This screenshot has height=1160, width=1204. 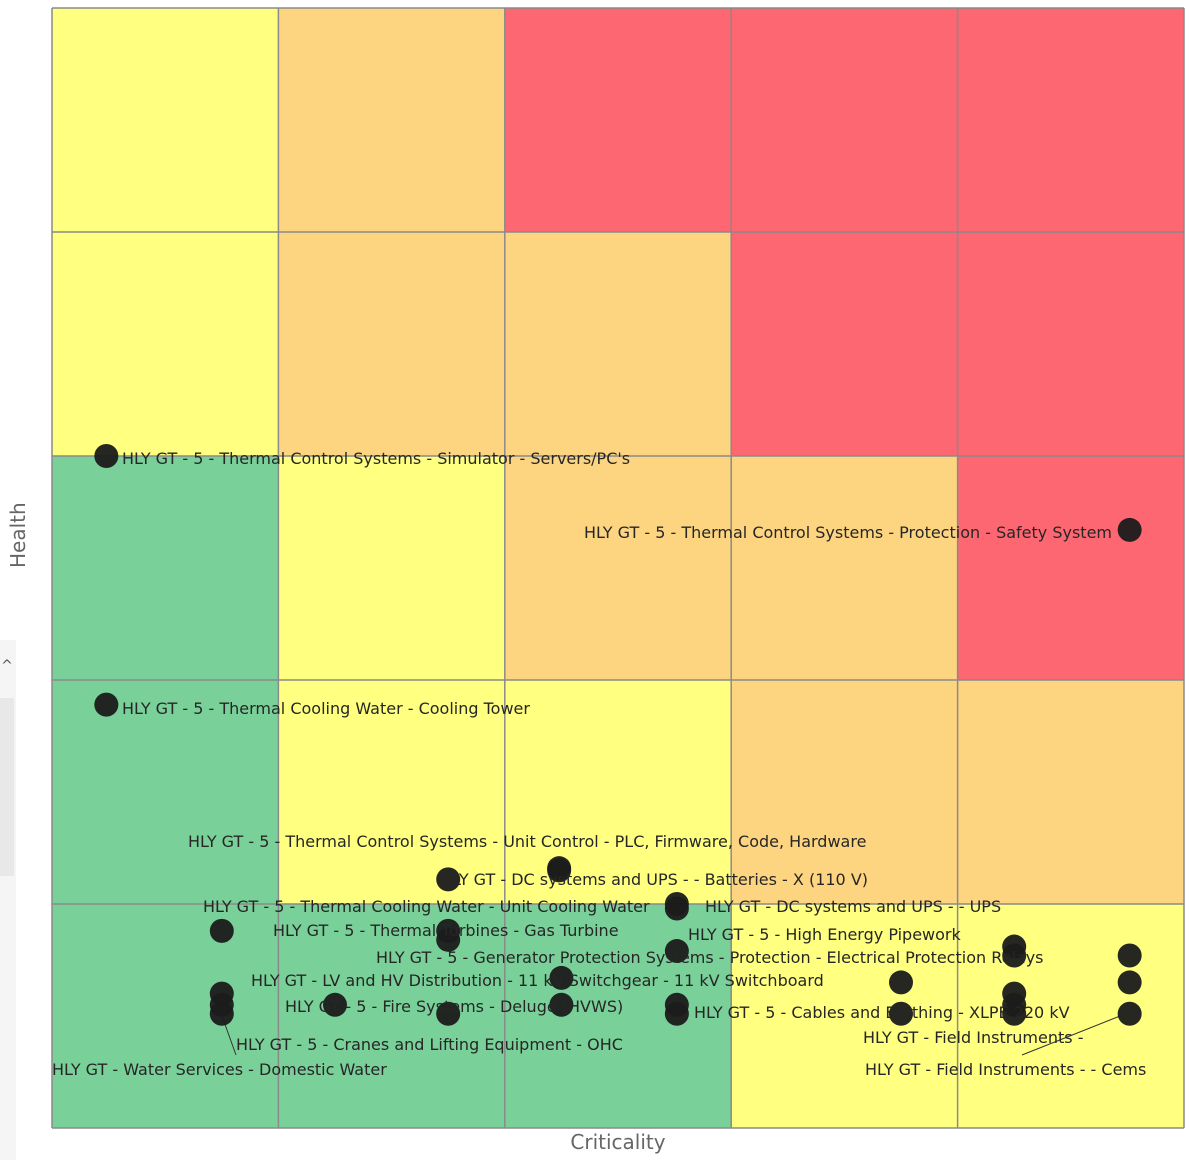 I want to click on y-axis-title: Health, so click(x=18, y=535).